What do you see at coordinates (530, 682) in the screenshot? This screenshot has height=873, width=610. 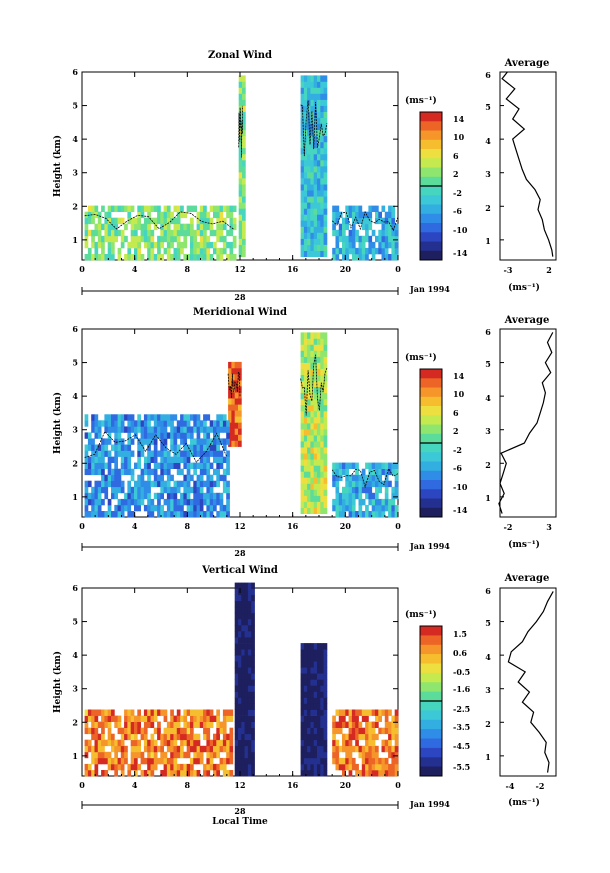 I see `average-profile-line` at bounding box center [530, 682].